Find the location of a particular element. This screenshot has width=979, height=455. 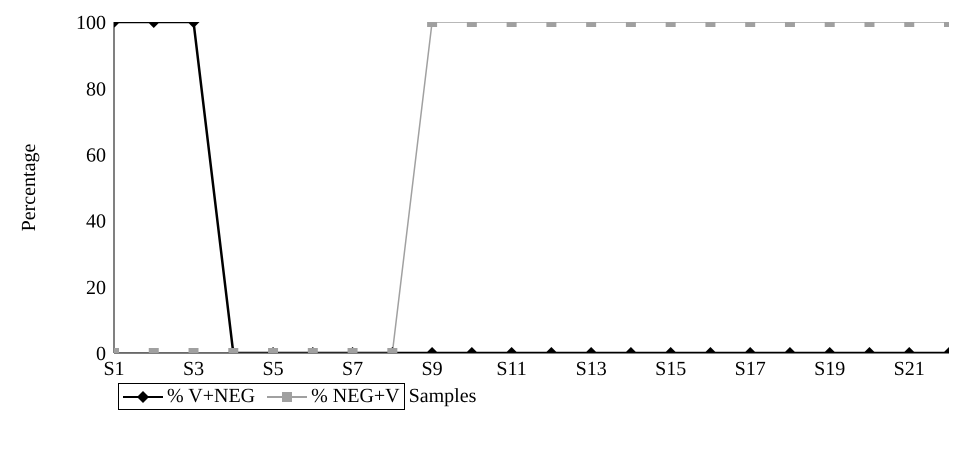

x-tick-label: S9 is located at coordinates (432, 369).